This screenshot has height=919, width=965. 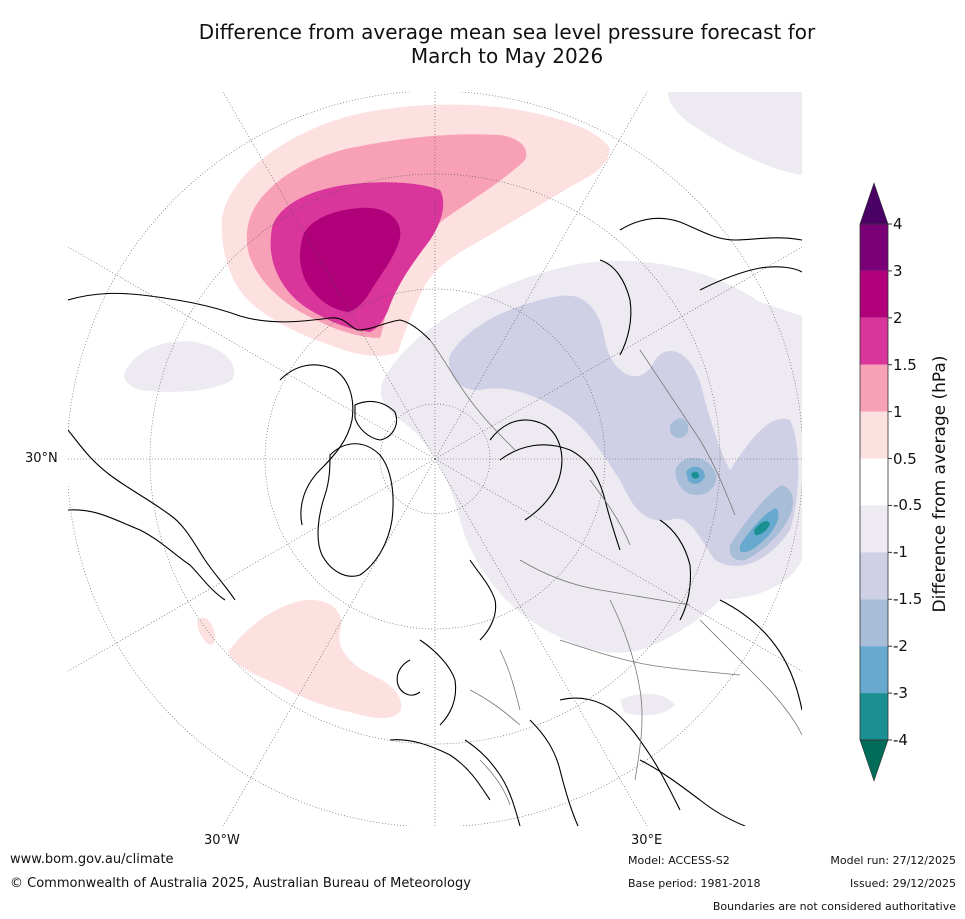 I want to click on colorbar-title-text: Difference from average (hPa), so click(x=940, y=484).